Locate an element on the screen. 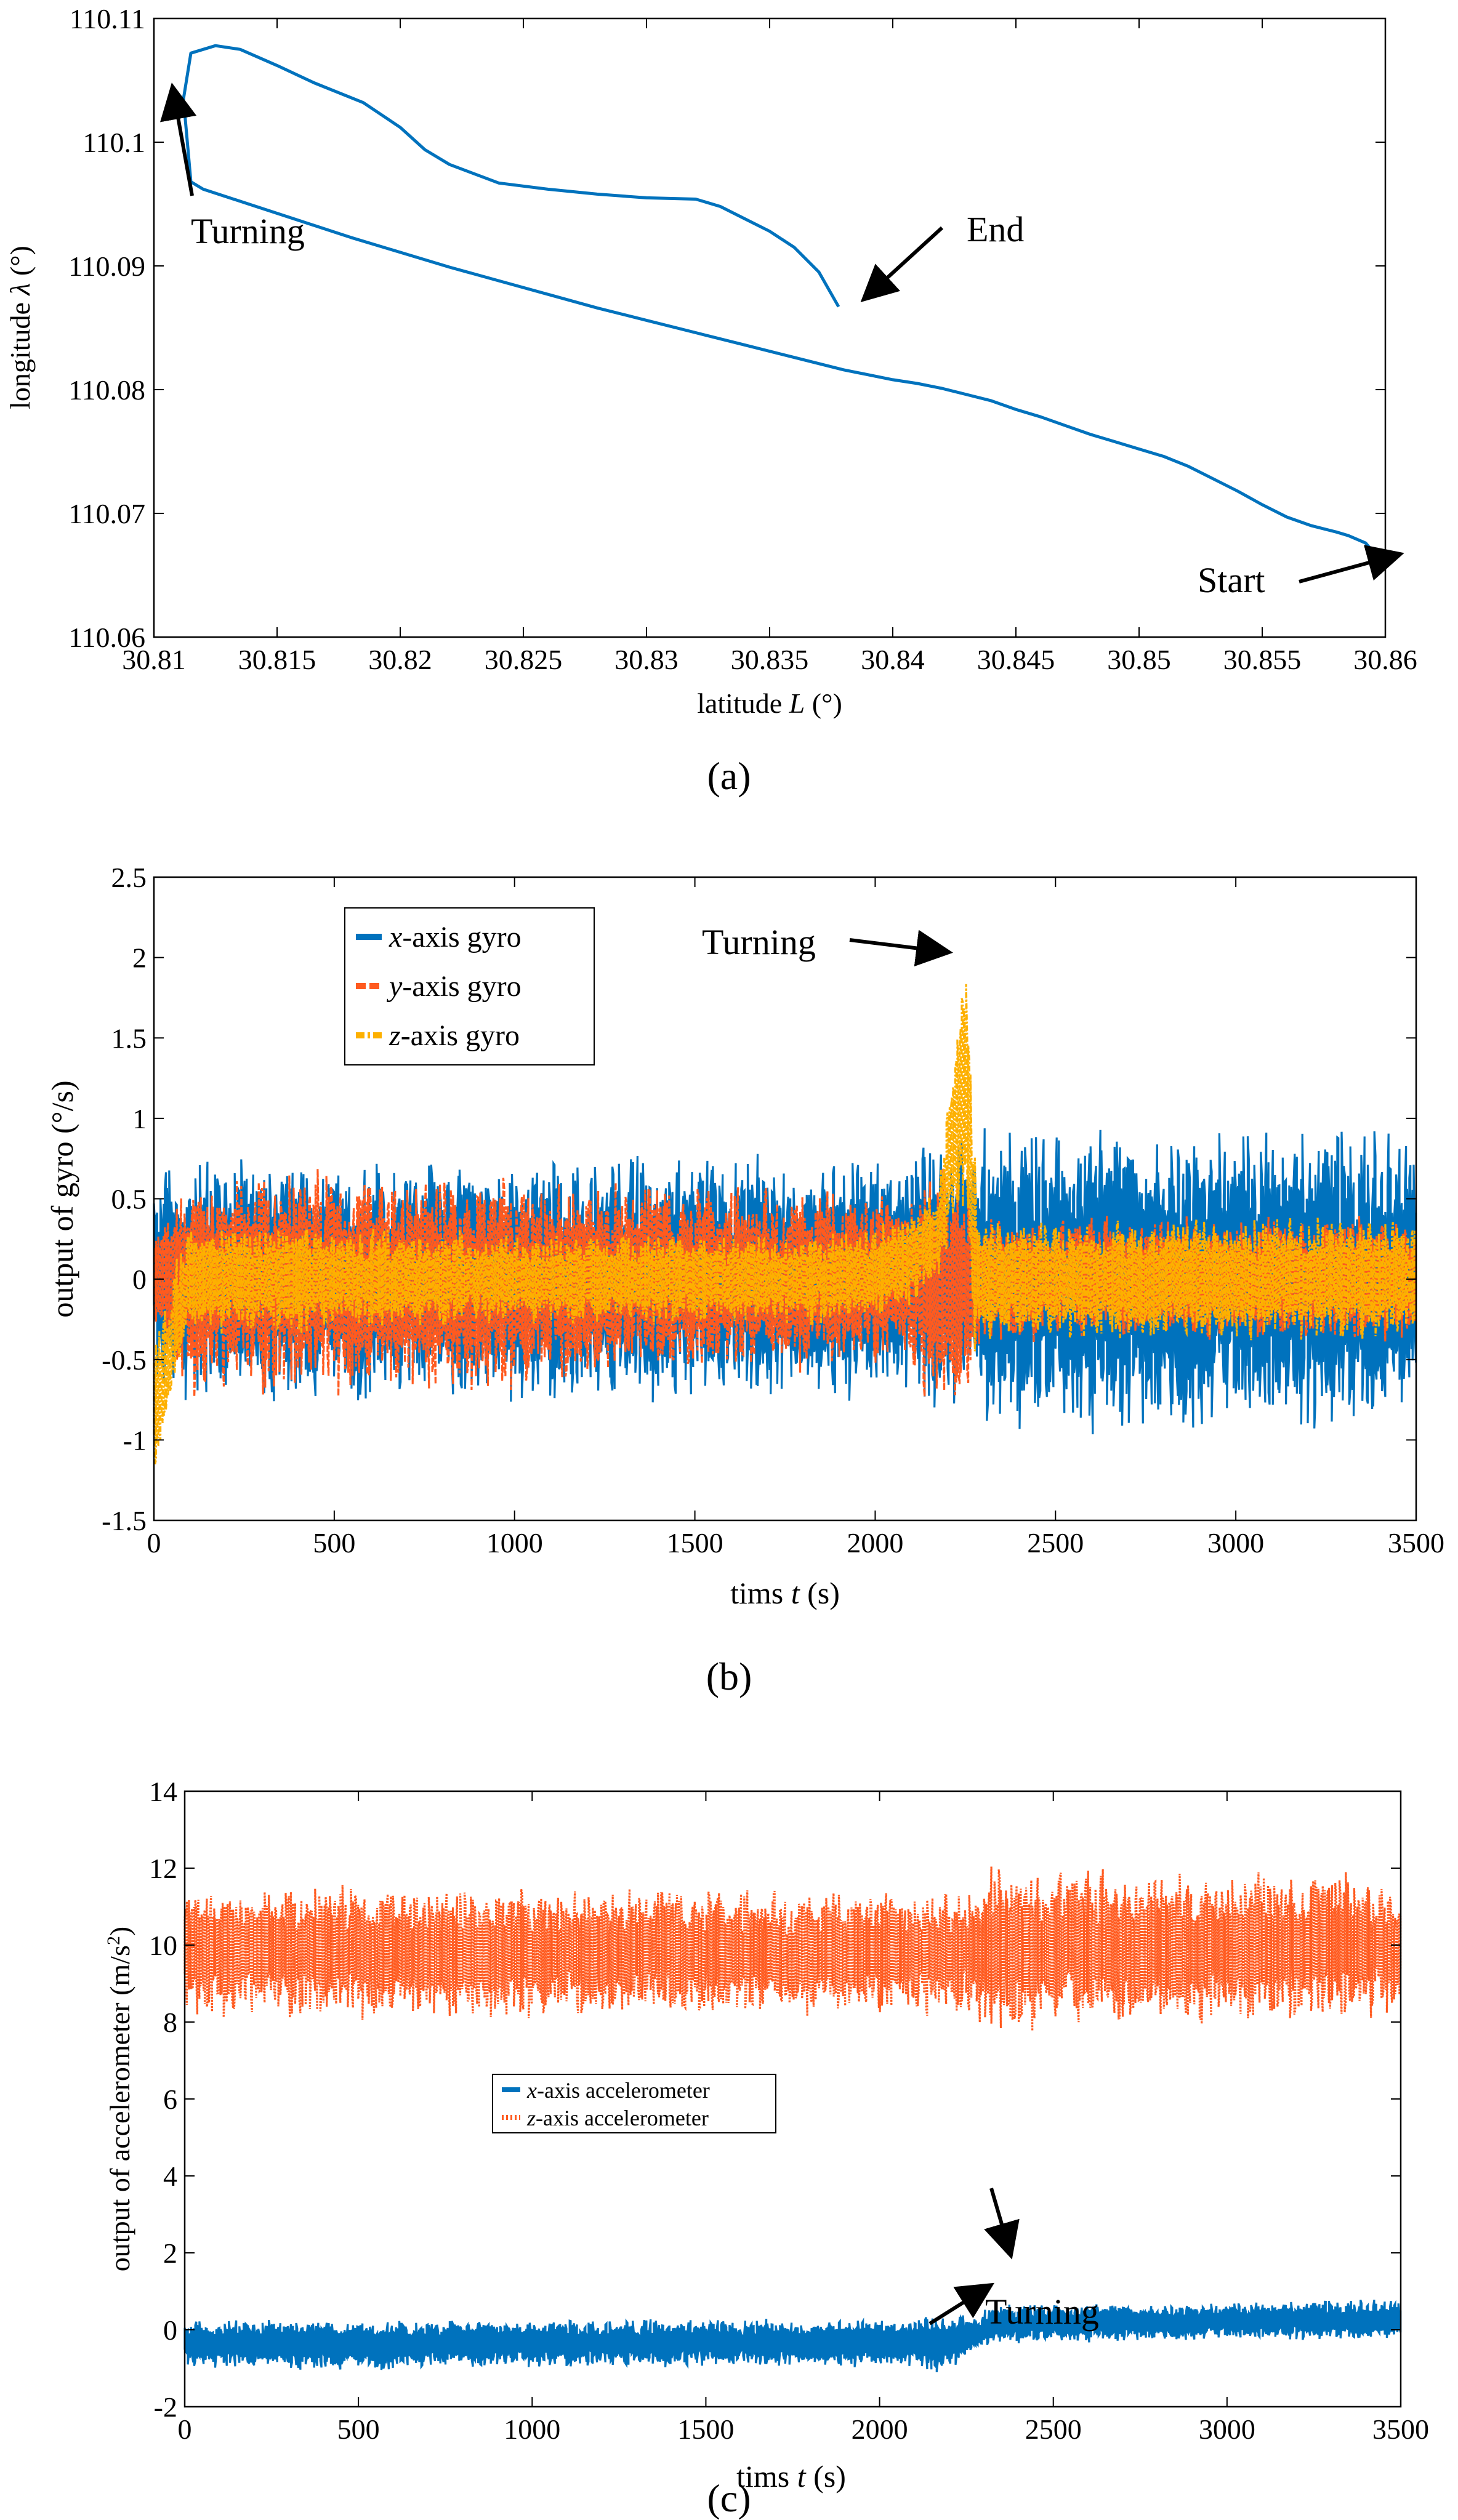 The image size is (1458, 2520). panel-b-x-tick-label: 0 is located at coordinates (154, 1543).